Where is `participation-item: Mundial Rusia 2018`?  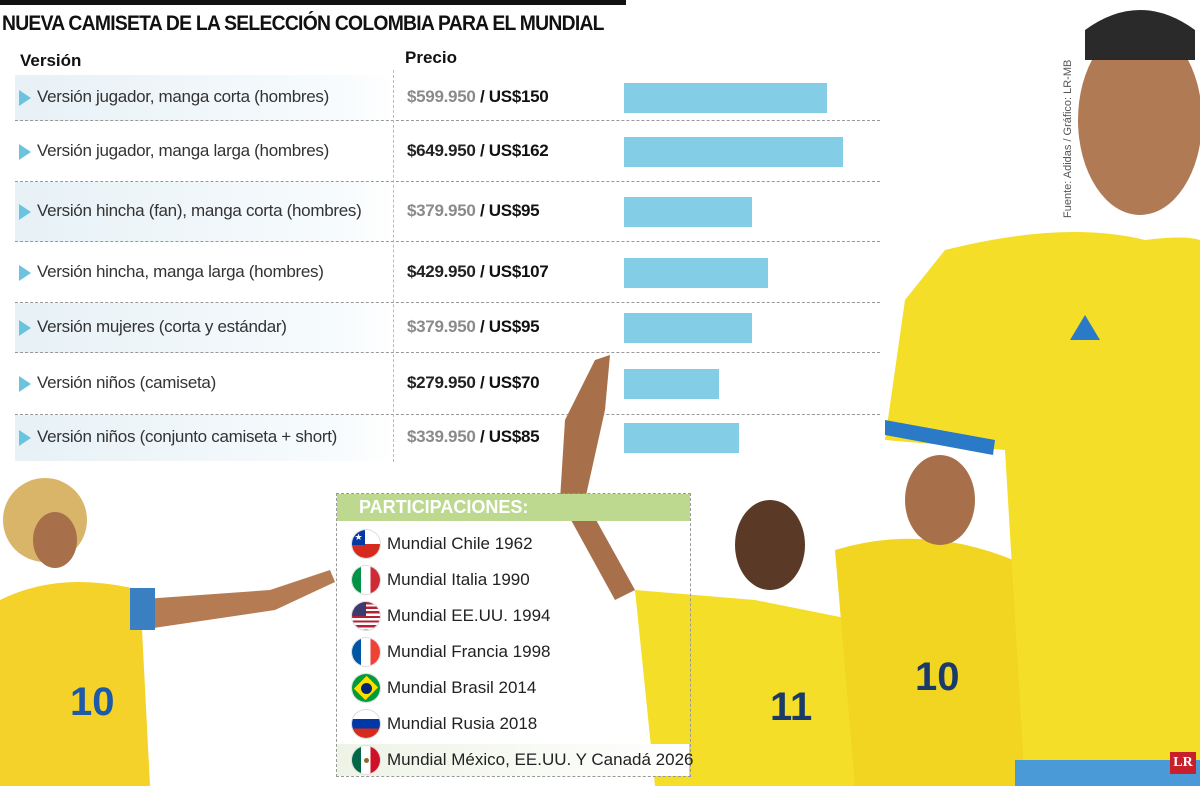 participation-item: Mundial Rusia 2018 is located at coordinates (444, 724).